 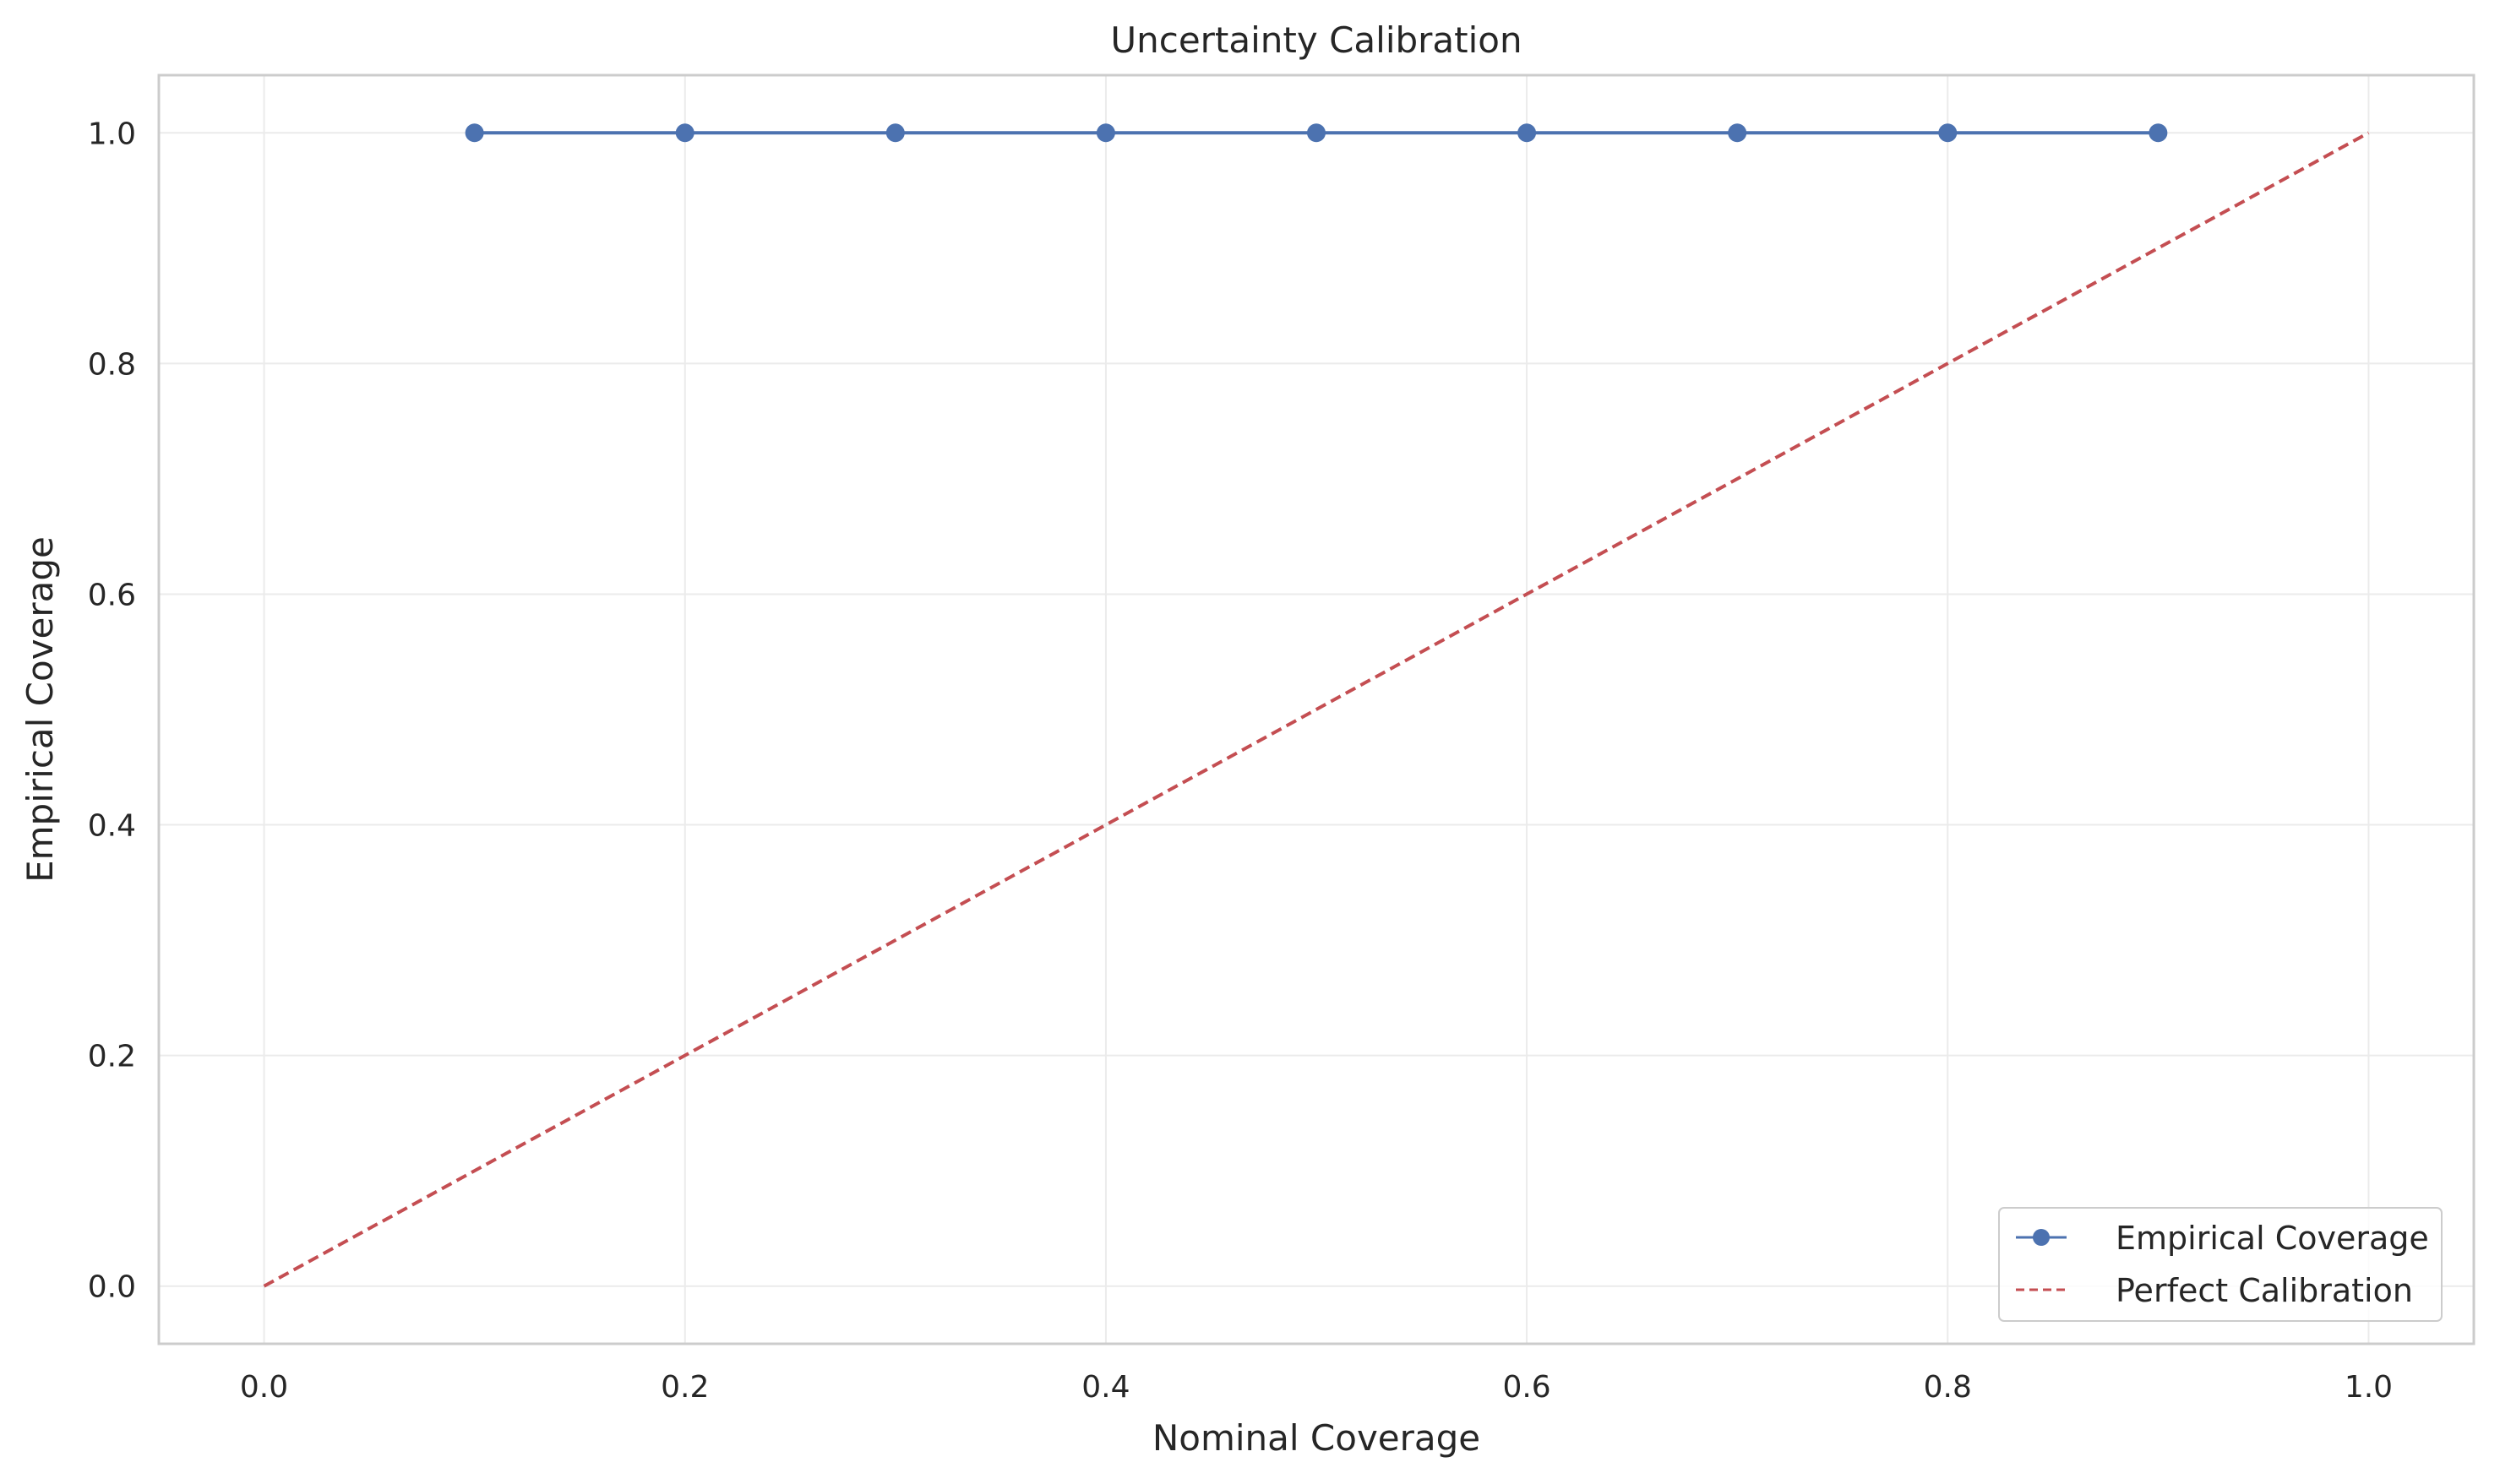 I want to click on x-tick-label: 0.6, so click(x=1526, y=1387).